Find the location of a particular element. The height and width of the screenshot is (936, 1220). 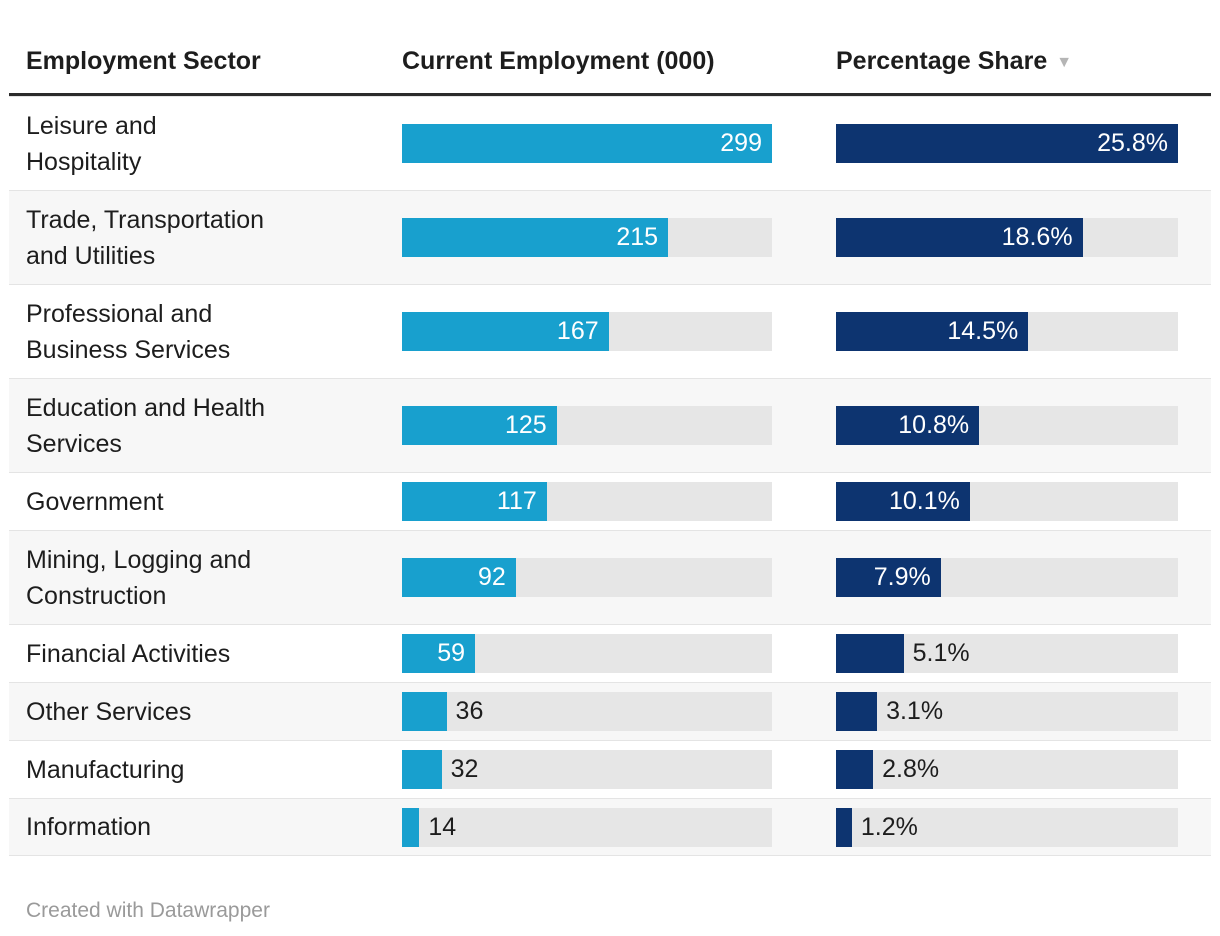

sector-label-line: Education and Health is located at coordinates (146, 407).